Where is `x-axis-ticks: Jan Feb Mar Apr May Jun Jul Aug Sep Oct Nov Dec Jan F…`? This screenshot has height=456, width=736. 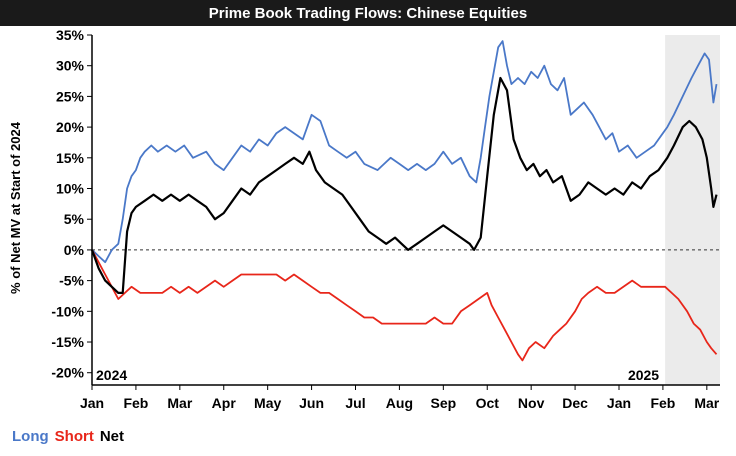 x-axis-ticks: Jan Feb Mar Apr May Jun Jul Aug Sep Oct Nov Dec Jan F… is located at coordinates (400, 398).